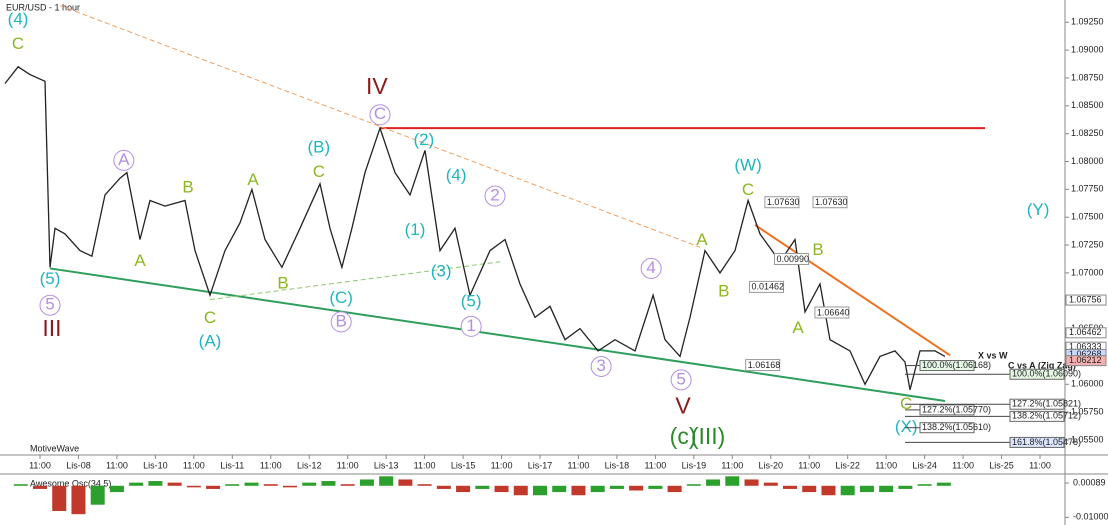 The image size is (1108, 525). Describe the element at coordinates (1087, 244) in the screenshot. I see `y-tick-label: 1.07250` at that location.